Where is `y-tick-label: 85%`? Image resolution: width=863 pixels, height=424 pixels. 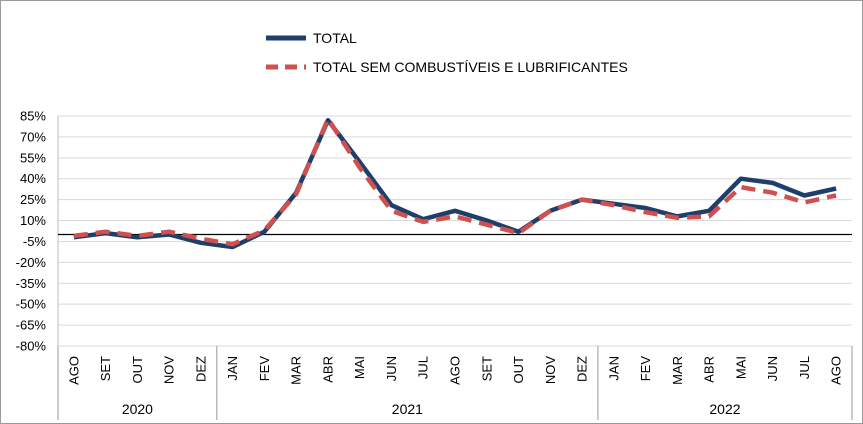 y-tick-label: 85% is located at coordinates (33, 116).